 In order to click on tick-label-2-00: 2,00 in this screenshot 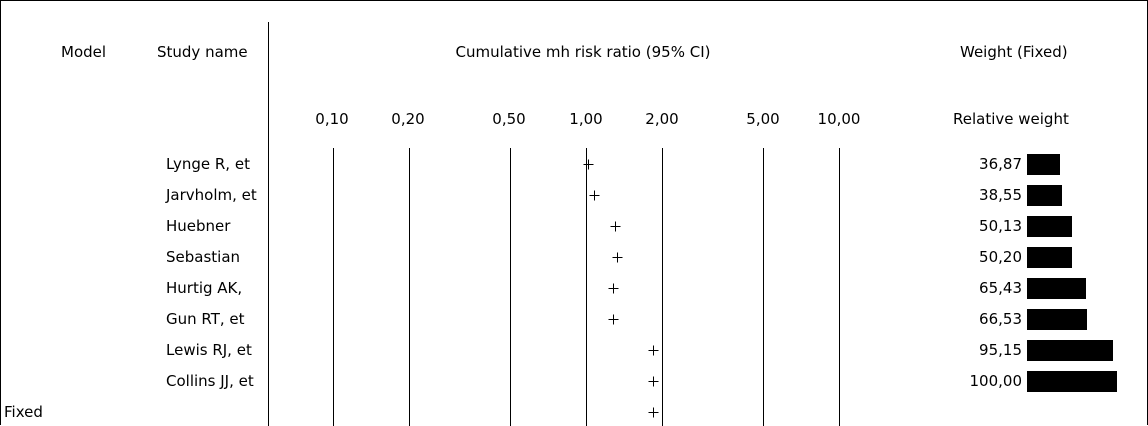, I will do `click(662, 119)`.